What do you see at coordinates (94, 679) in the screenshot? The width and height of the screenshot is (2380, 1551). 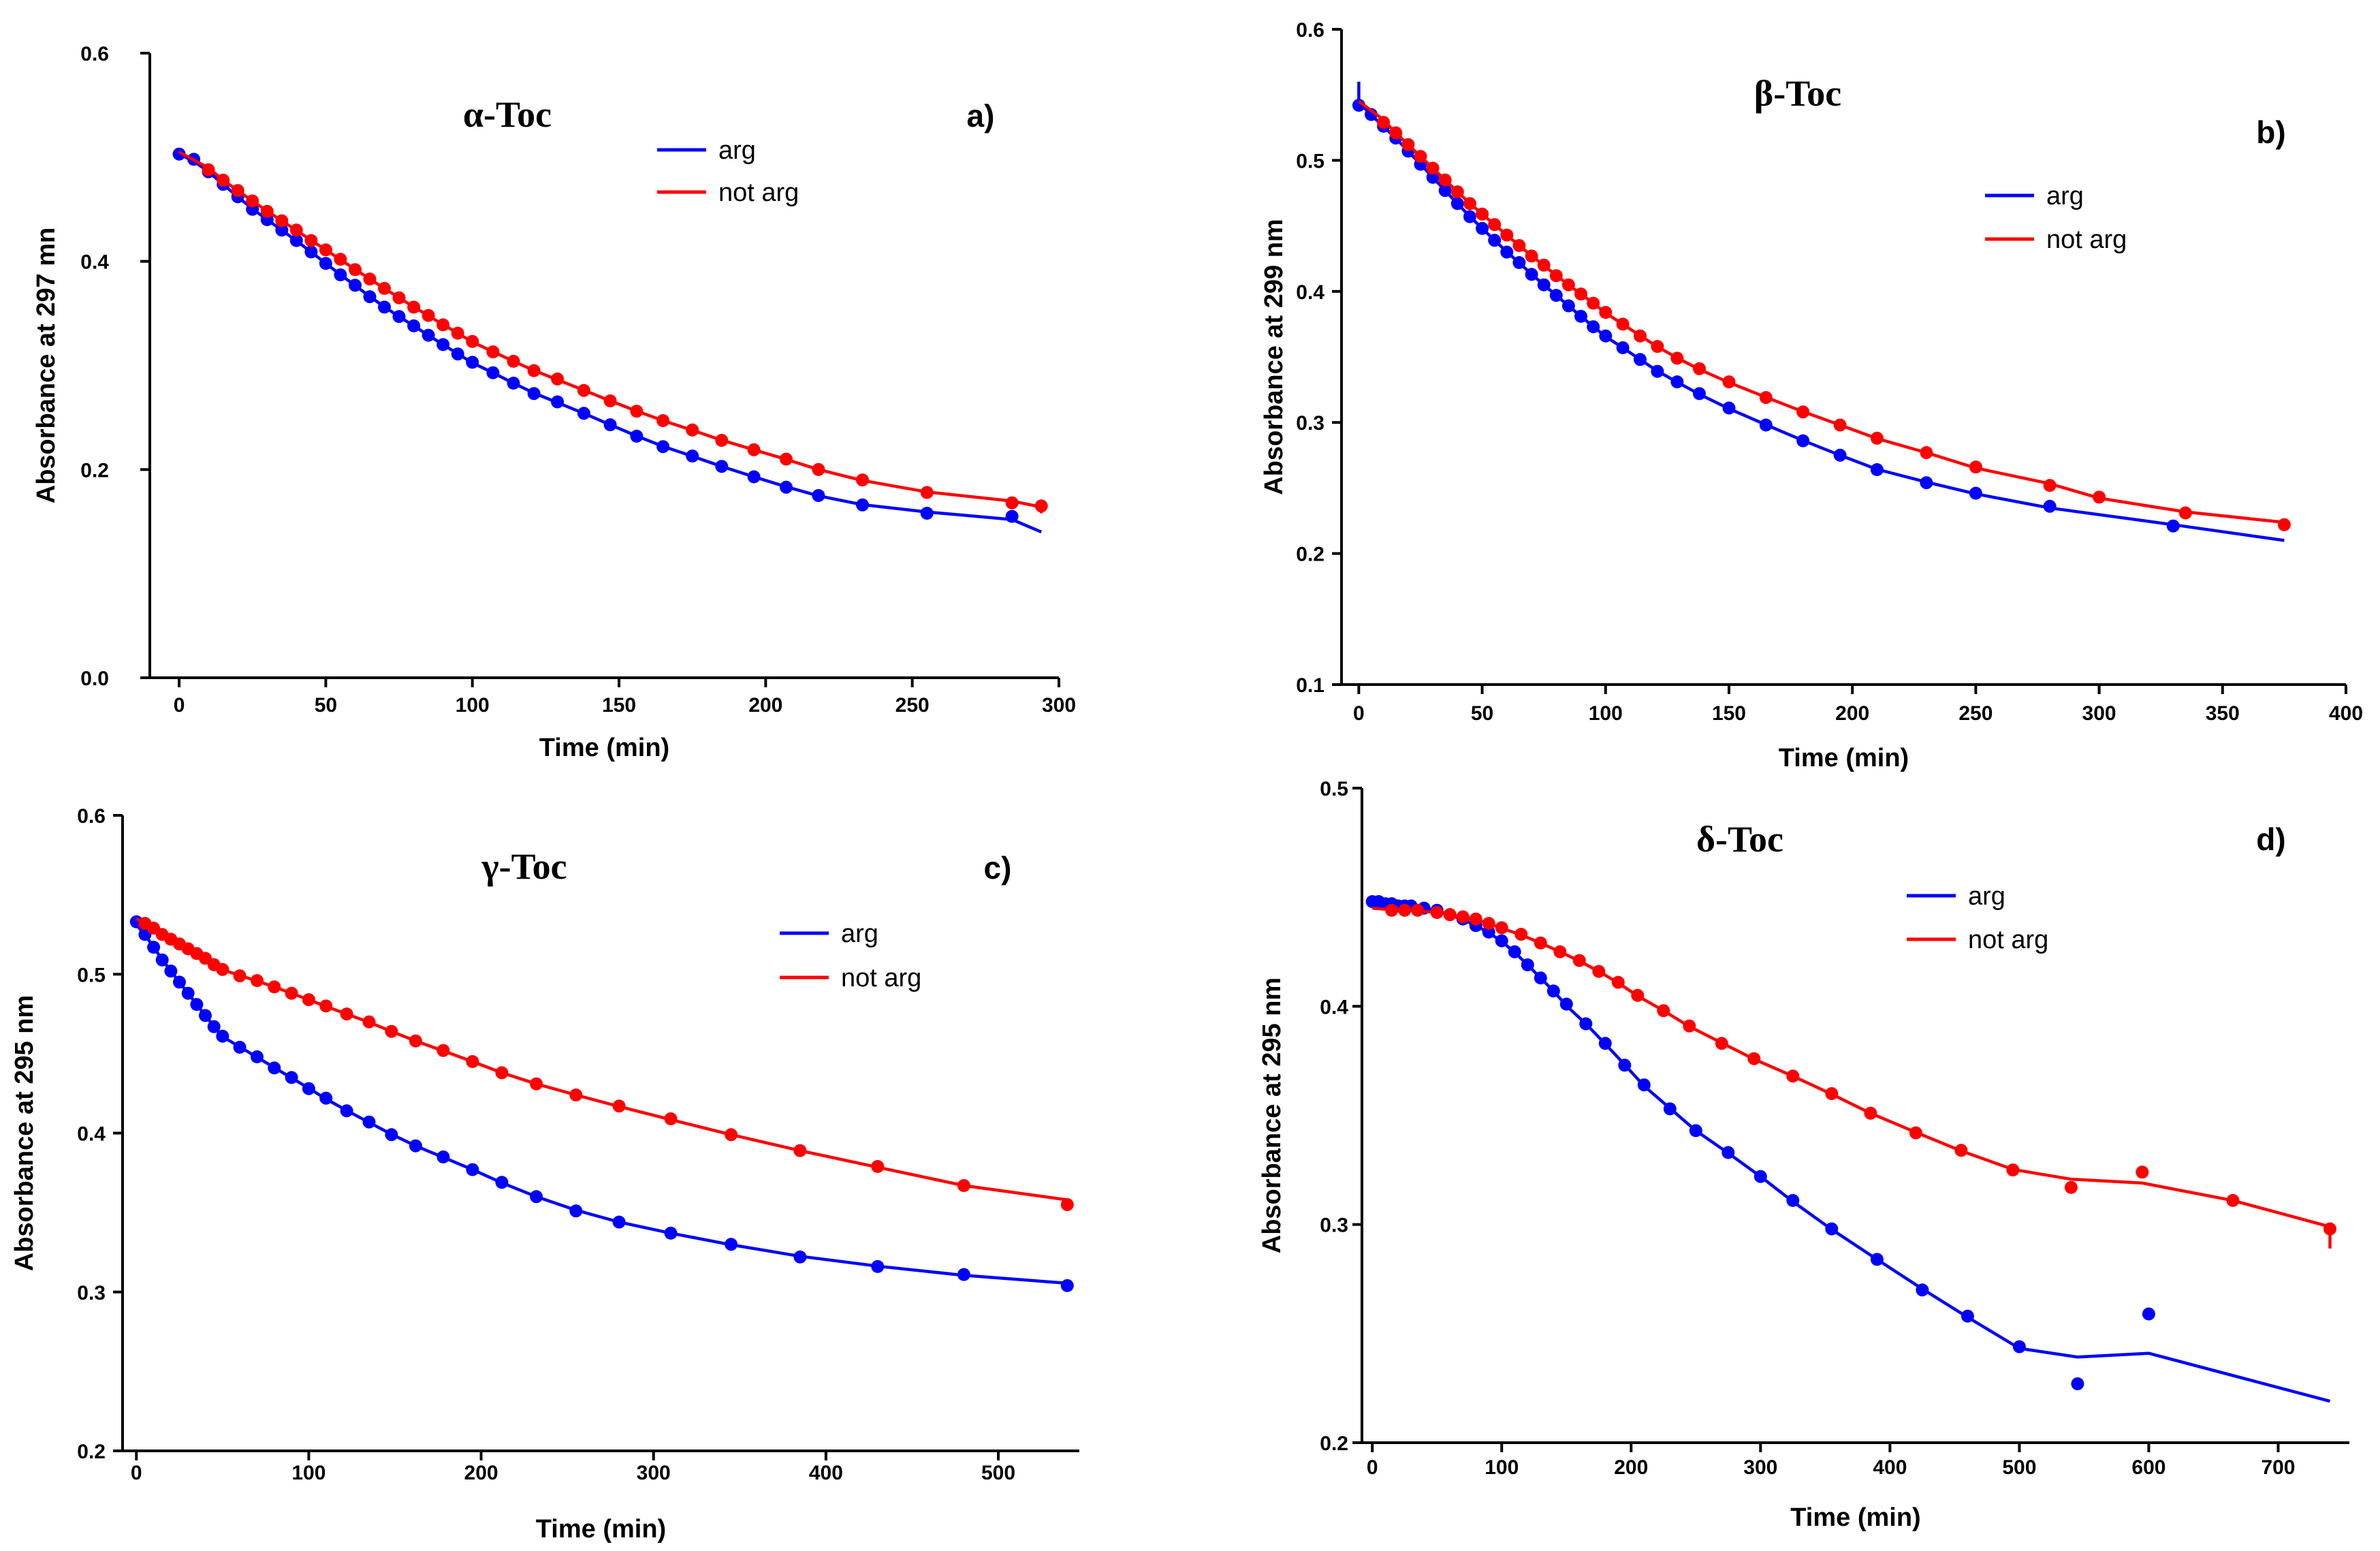 I see `y-tick-label: 0.0` at bounding box center [94, 679].